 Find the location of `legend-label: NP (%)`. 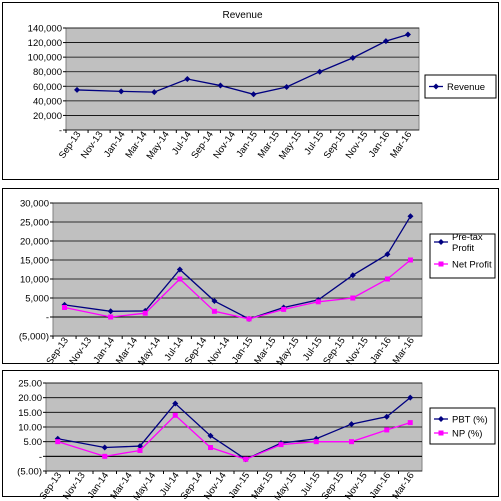

legend-label: NP (%) is located at coordinates (467, 434).